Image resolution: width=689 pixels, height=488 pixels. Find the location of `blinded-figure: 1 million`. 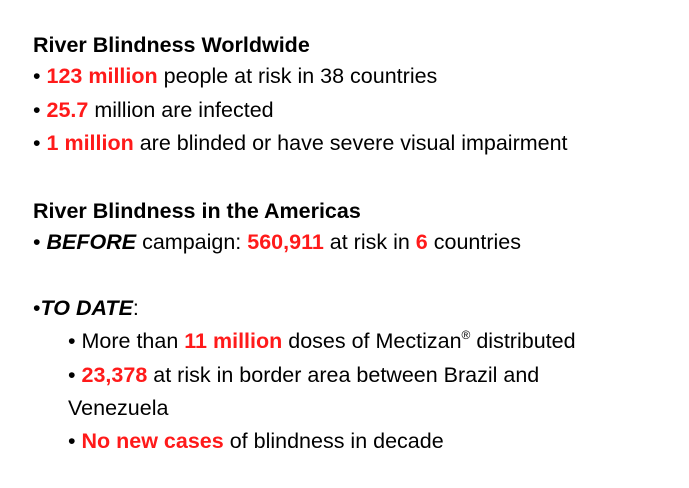

blinded-figure: 1 million is located at coordinates (90, 143).